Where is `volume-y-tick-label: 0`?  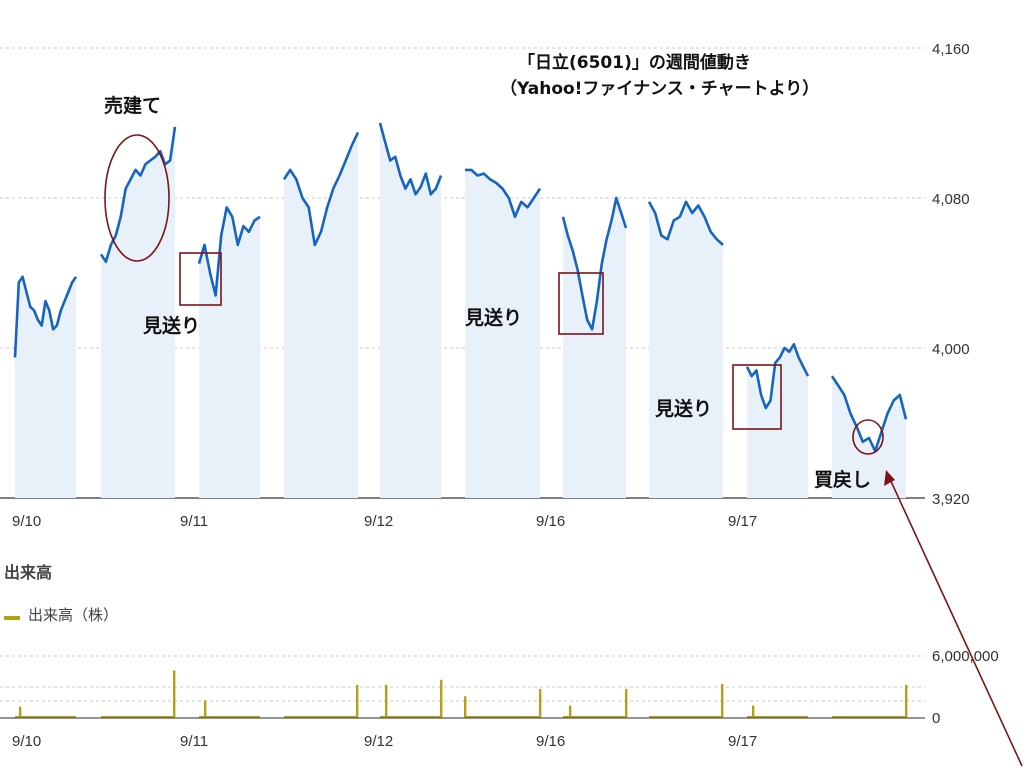
volume-y-tick-label: 0 is located at coordinates (936, 718).